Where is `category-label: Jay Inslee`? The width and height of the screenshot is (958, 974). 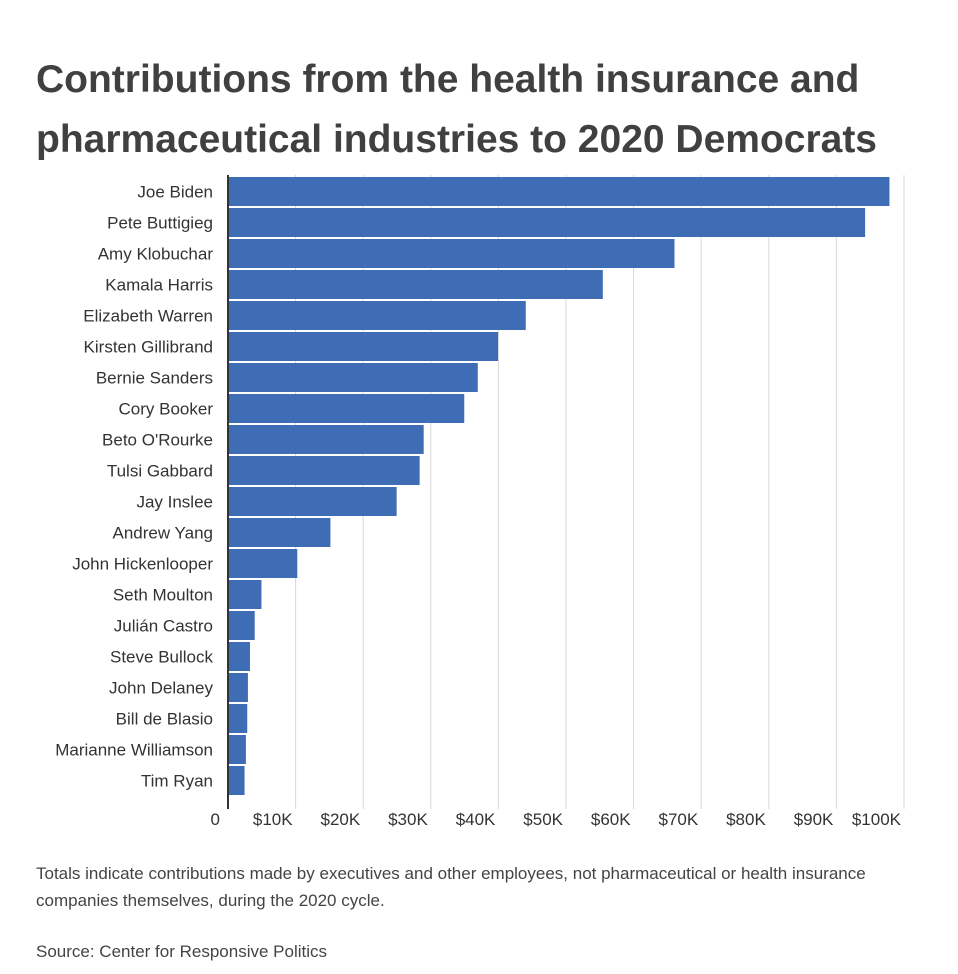
category-label: Jay Inslee is located at coordinates (174, 502).